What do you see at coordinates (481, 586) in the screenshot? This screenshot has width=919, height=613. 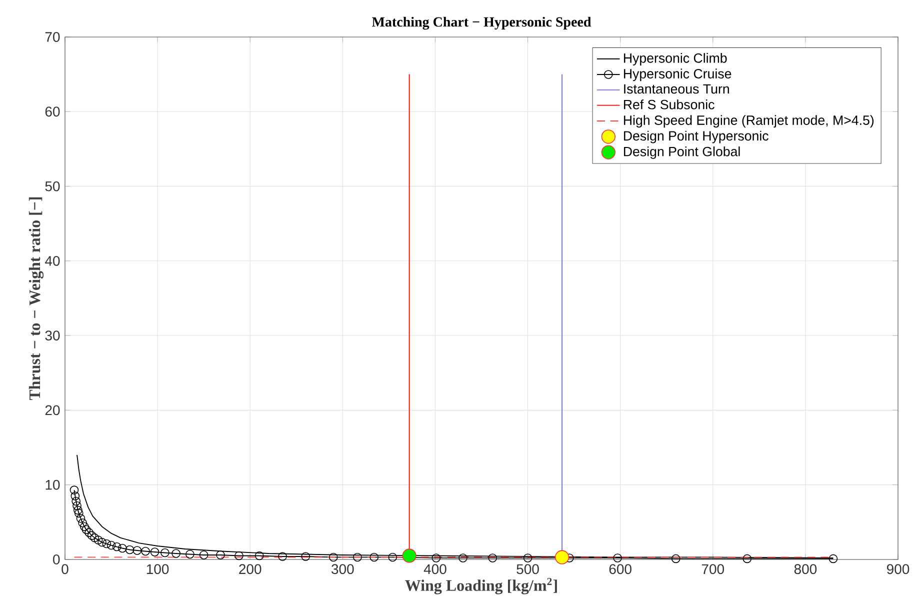 I see `x-axis-title: Wing Loading [kg/m$^{2}$]` at bounding box center [481, 586].